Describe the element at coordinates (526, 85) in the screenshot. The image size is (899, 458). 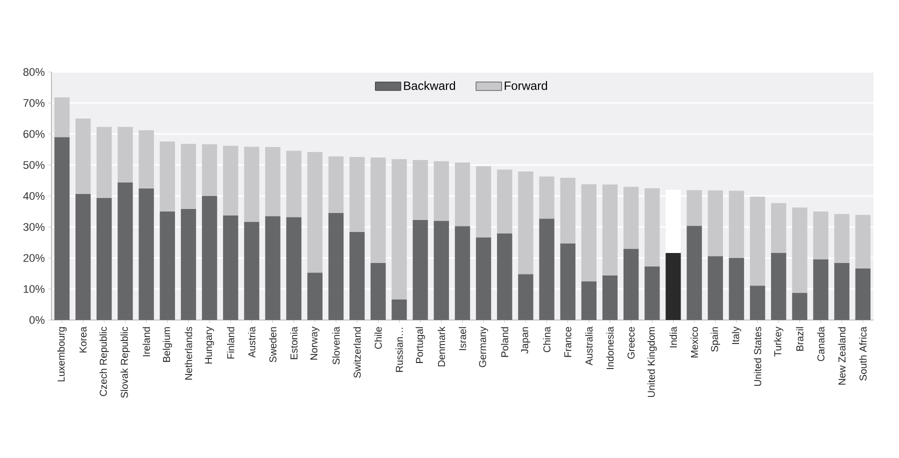
I see `legend-label: Forward` at that location.